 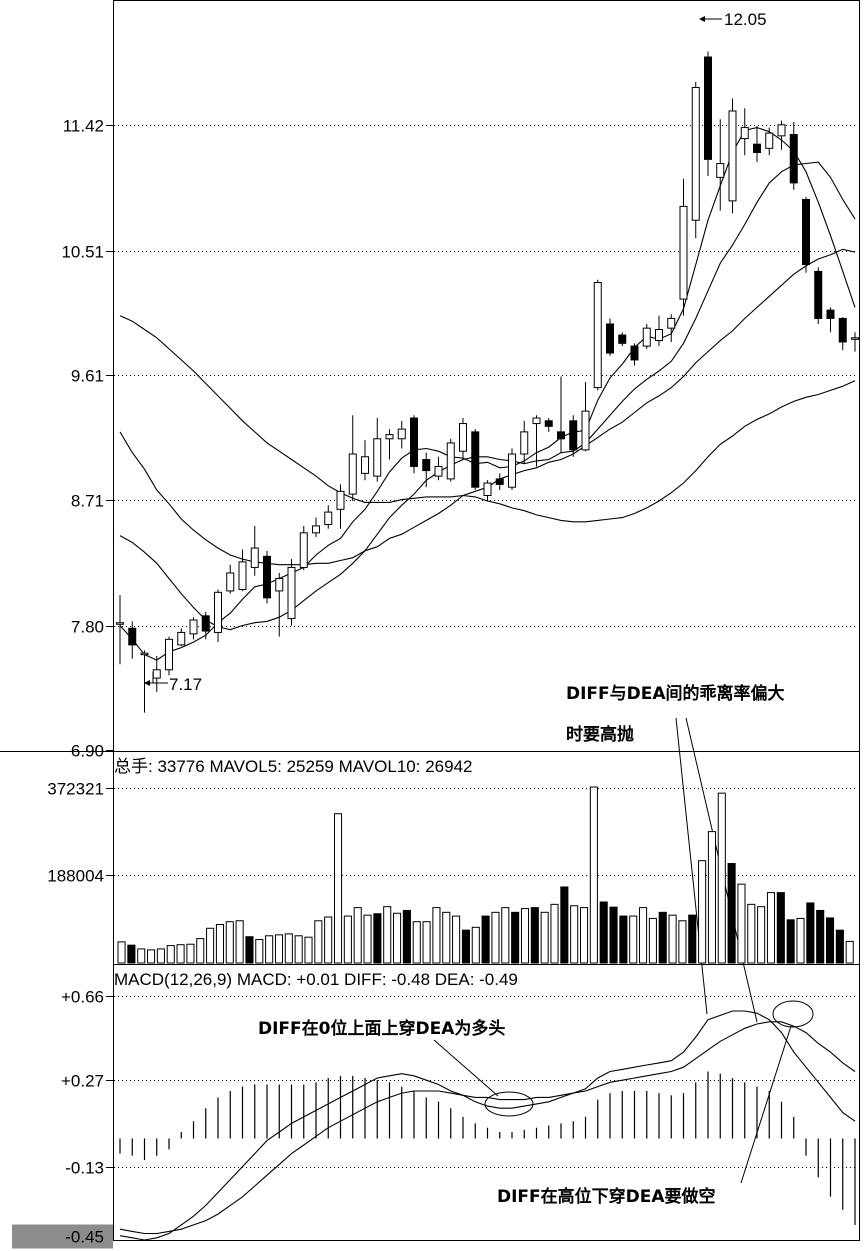 I want to click on price-tick-label: 7.80, so click(x=87, y=627).